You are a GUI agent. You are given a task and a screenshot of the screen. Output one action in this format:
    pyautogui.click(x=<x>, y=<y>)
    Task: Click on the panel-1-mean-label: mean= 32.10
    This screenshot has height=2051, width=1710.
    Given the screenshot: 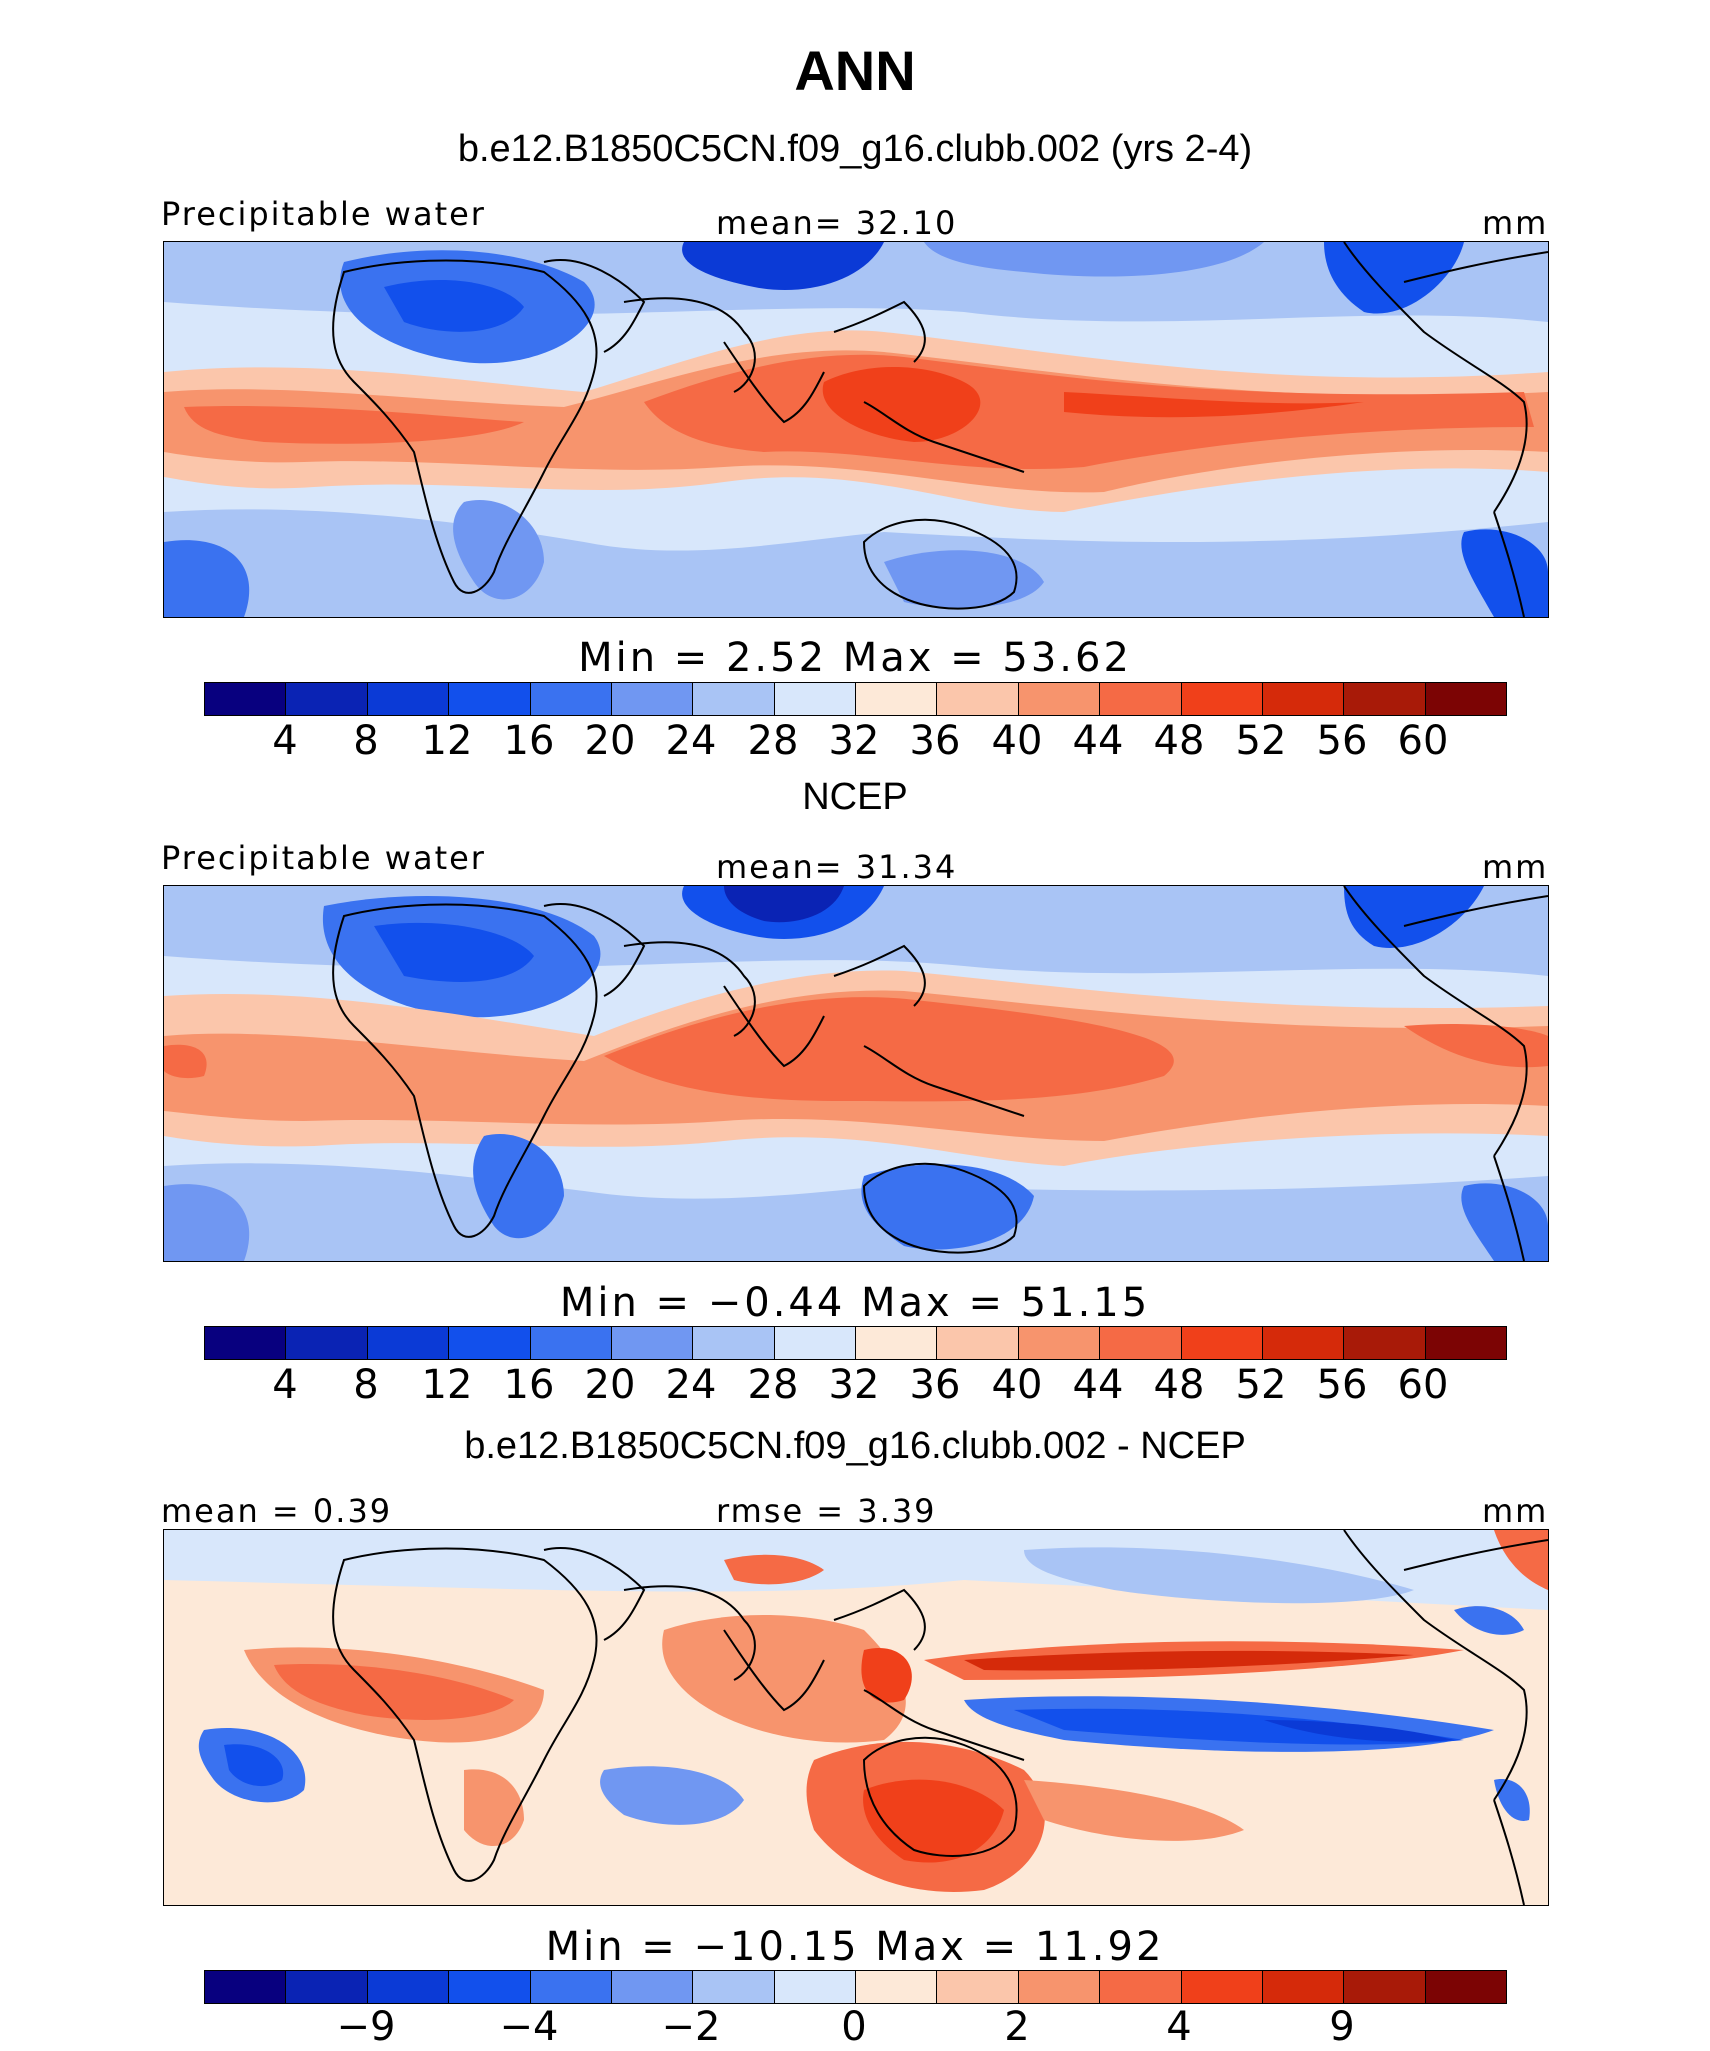 What is the action you would take?
    pyautogui.click(x=837, y=223)
    